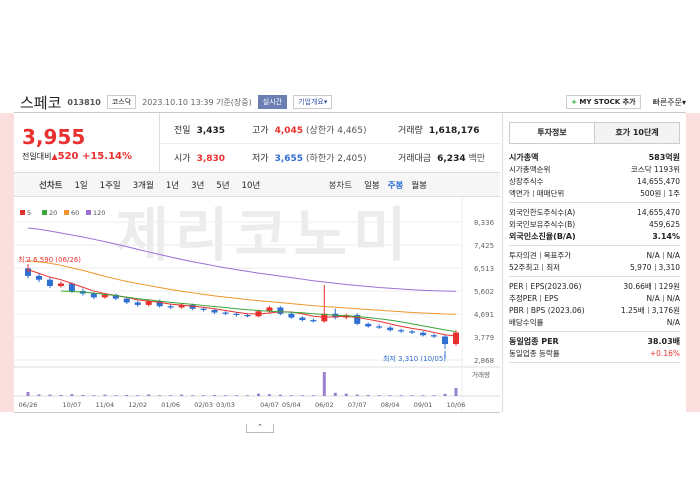 Image resolution: width=700 pixels, height=500 pixels. Describe the element at coordinates (390, 405) in the screenshot. I see `x-tick-label: 08/04` at that location.